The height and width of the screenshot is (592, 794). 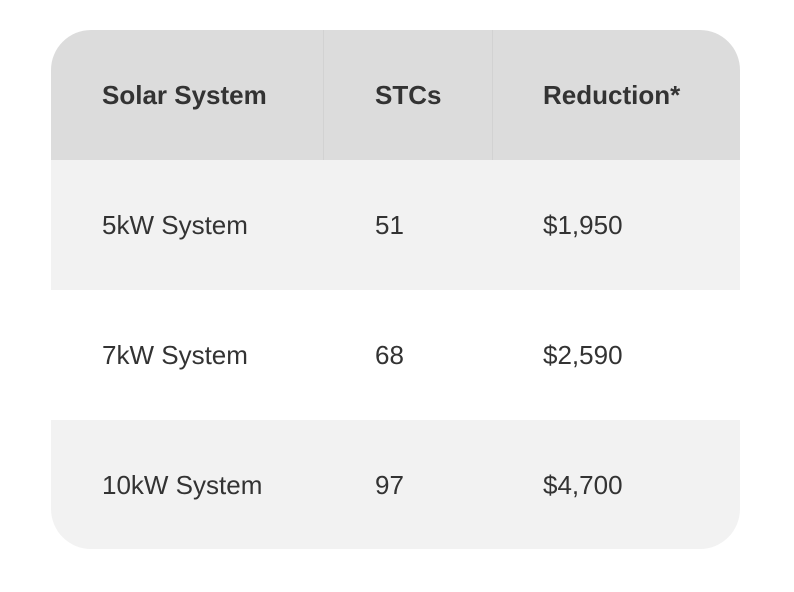 What do you see at coordinates (583, 224) in the screenshot?
I see `table-cell: $1,950` at bounding box center [583, 224].